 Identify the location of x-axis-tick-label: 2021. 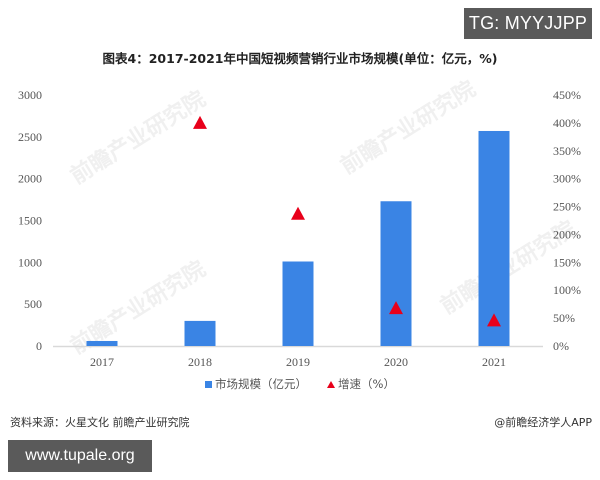
(494, 362).